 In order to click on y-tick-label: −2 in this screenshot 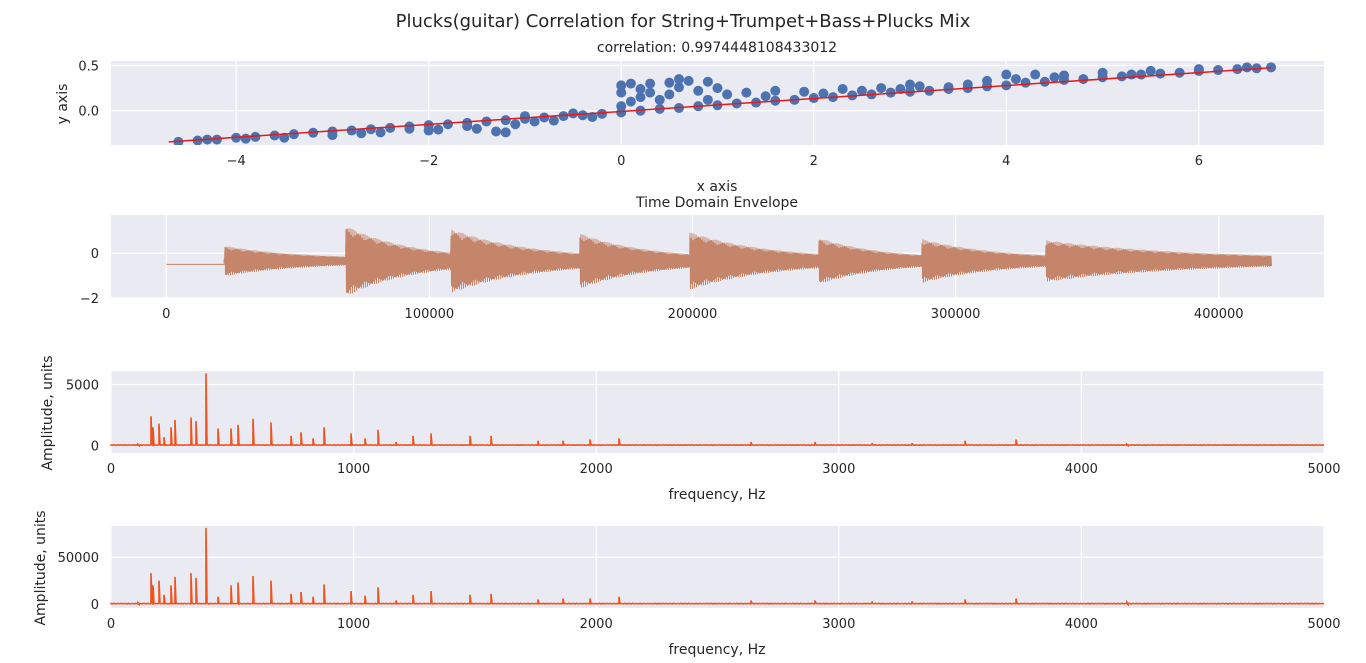, I will do `click(89, 299)`.